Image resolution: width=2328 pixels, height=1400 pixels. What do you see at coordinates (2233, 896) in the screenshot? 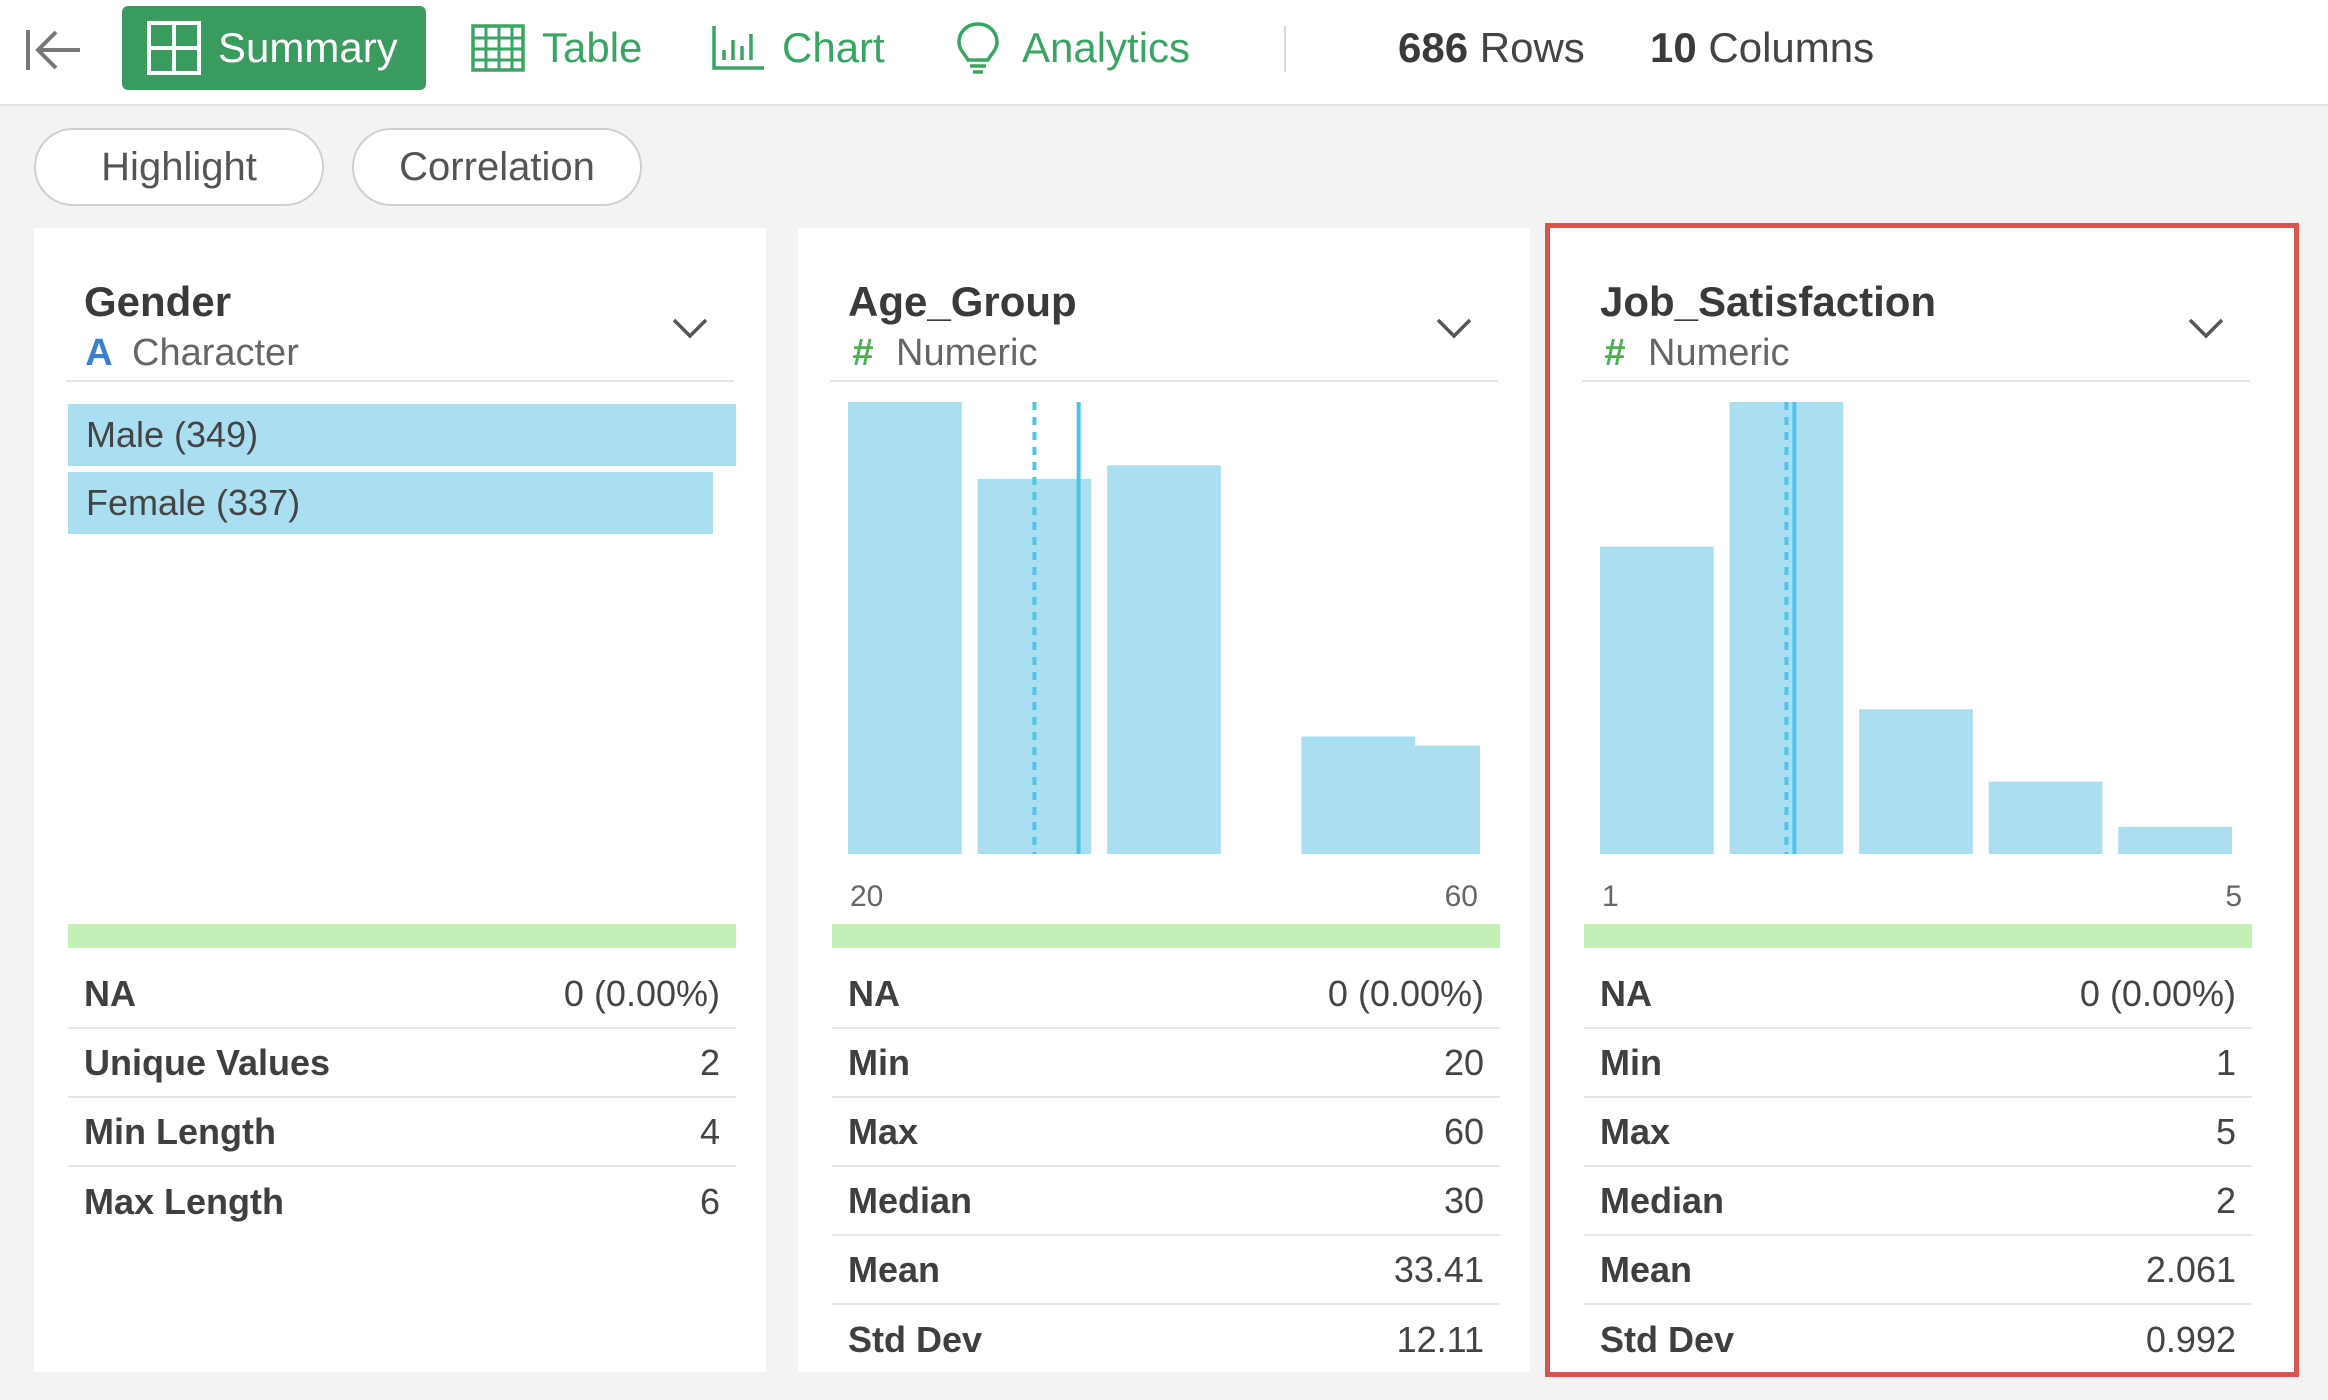
I see `axis-max-label: 5` at bounding box center [2233, 896].